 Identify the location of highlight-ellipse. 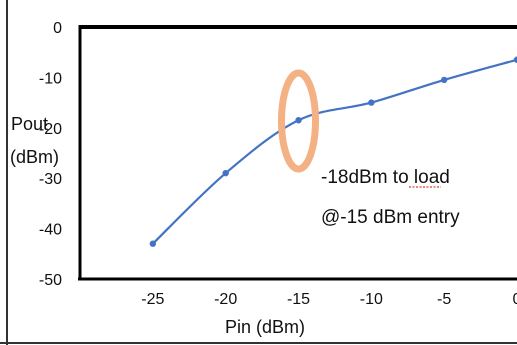
(298, 121).